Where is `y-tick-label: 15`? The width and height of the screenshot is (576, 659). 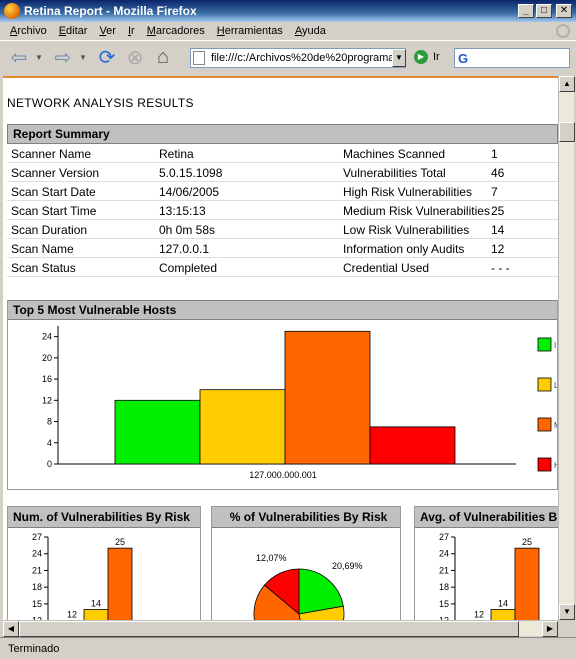
y-tick-label: 15 is located at coordinates (444, 604).